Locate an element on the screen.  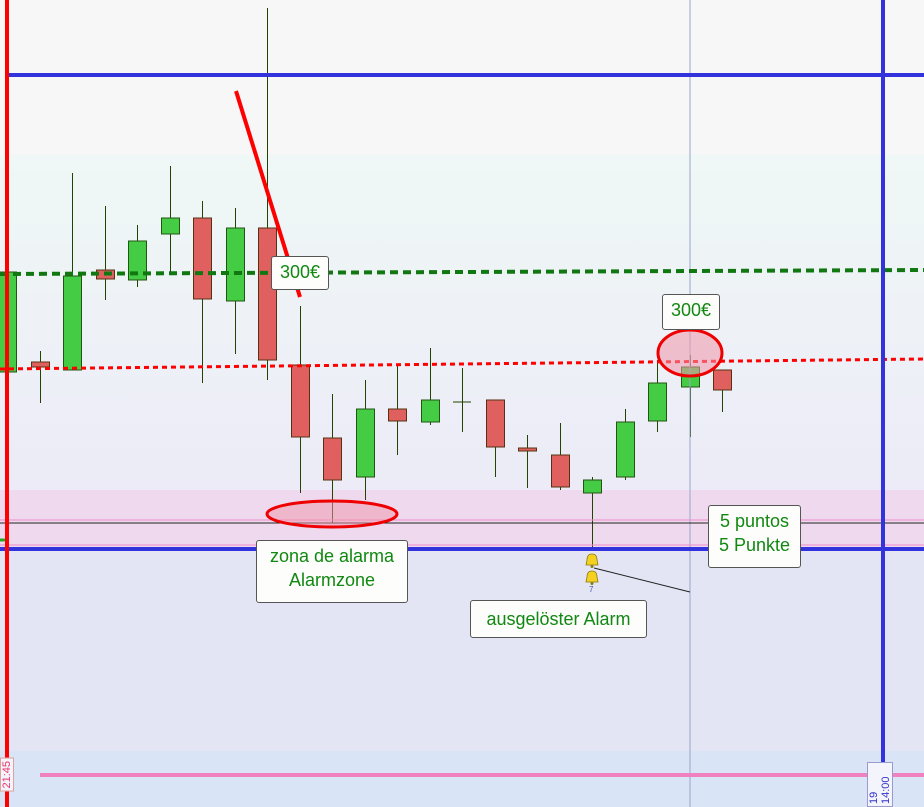
alarm-zone-label: zona de alarma Alarmzone is located at coordinates (332, 571).